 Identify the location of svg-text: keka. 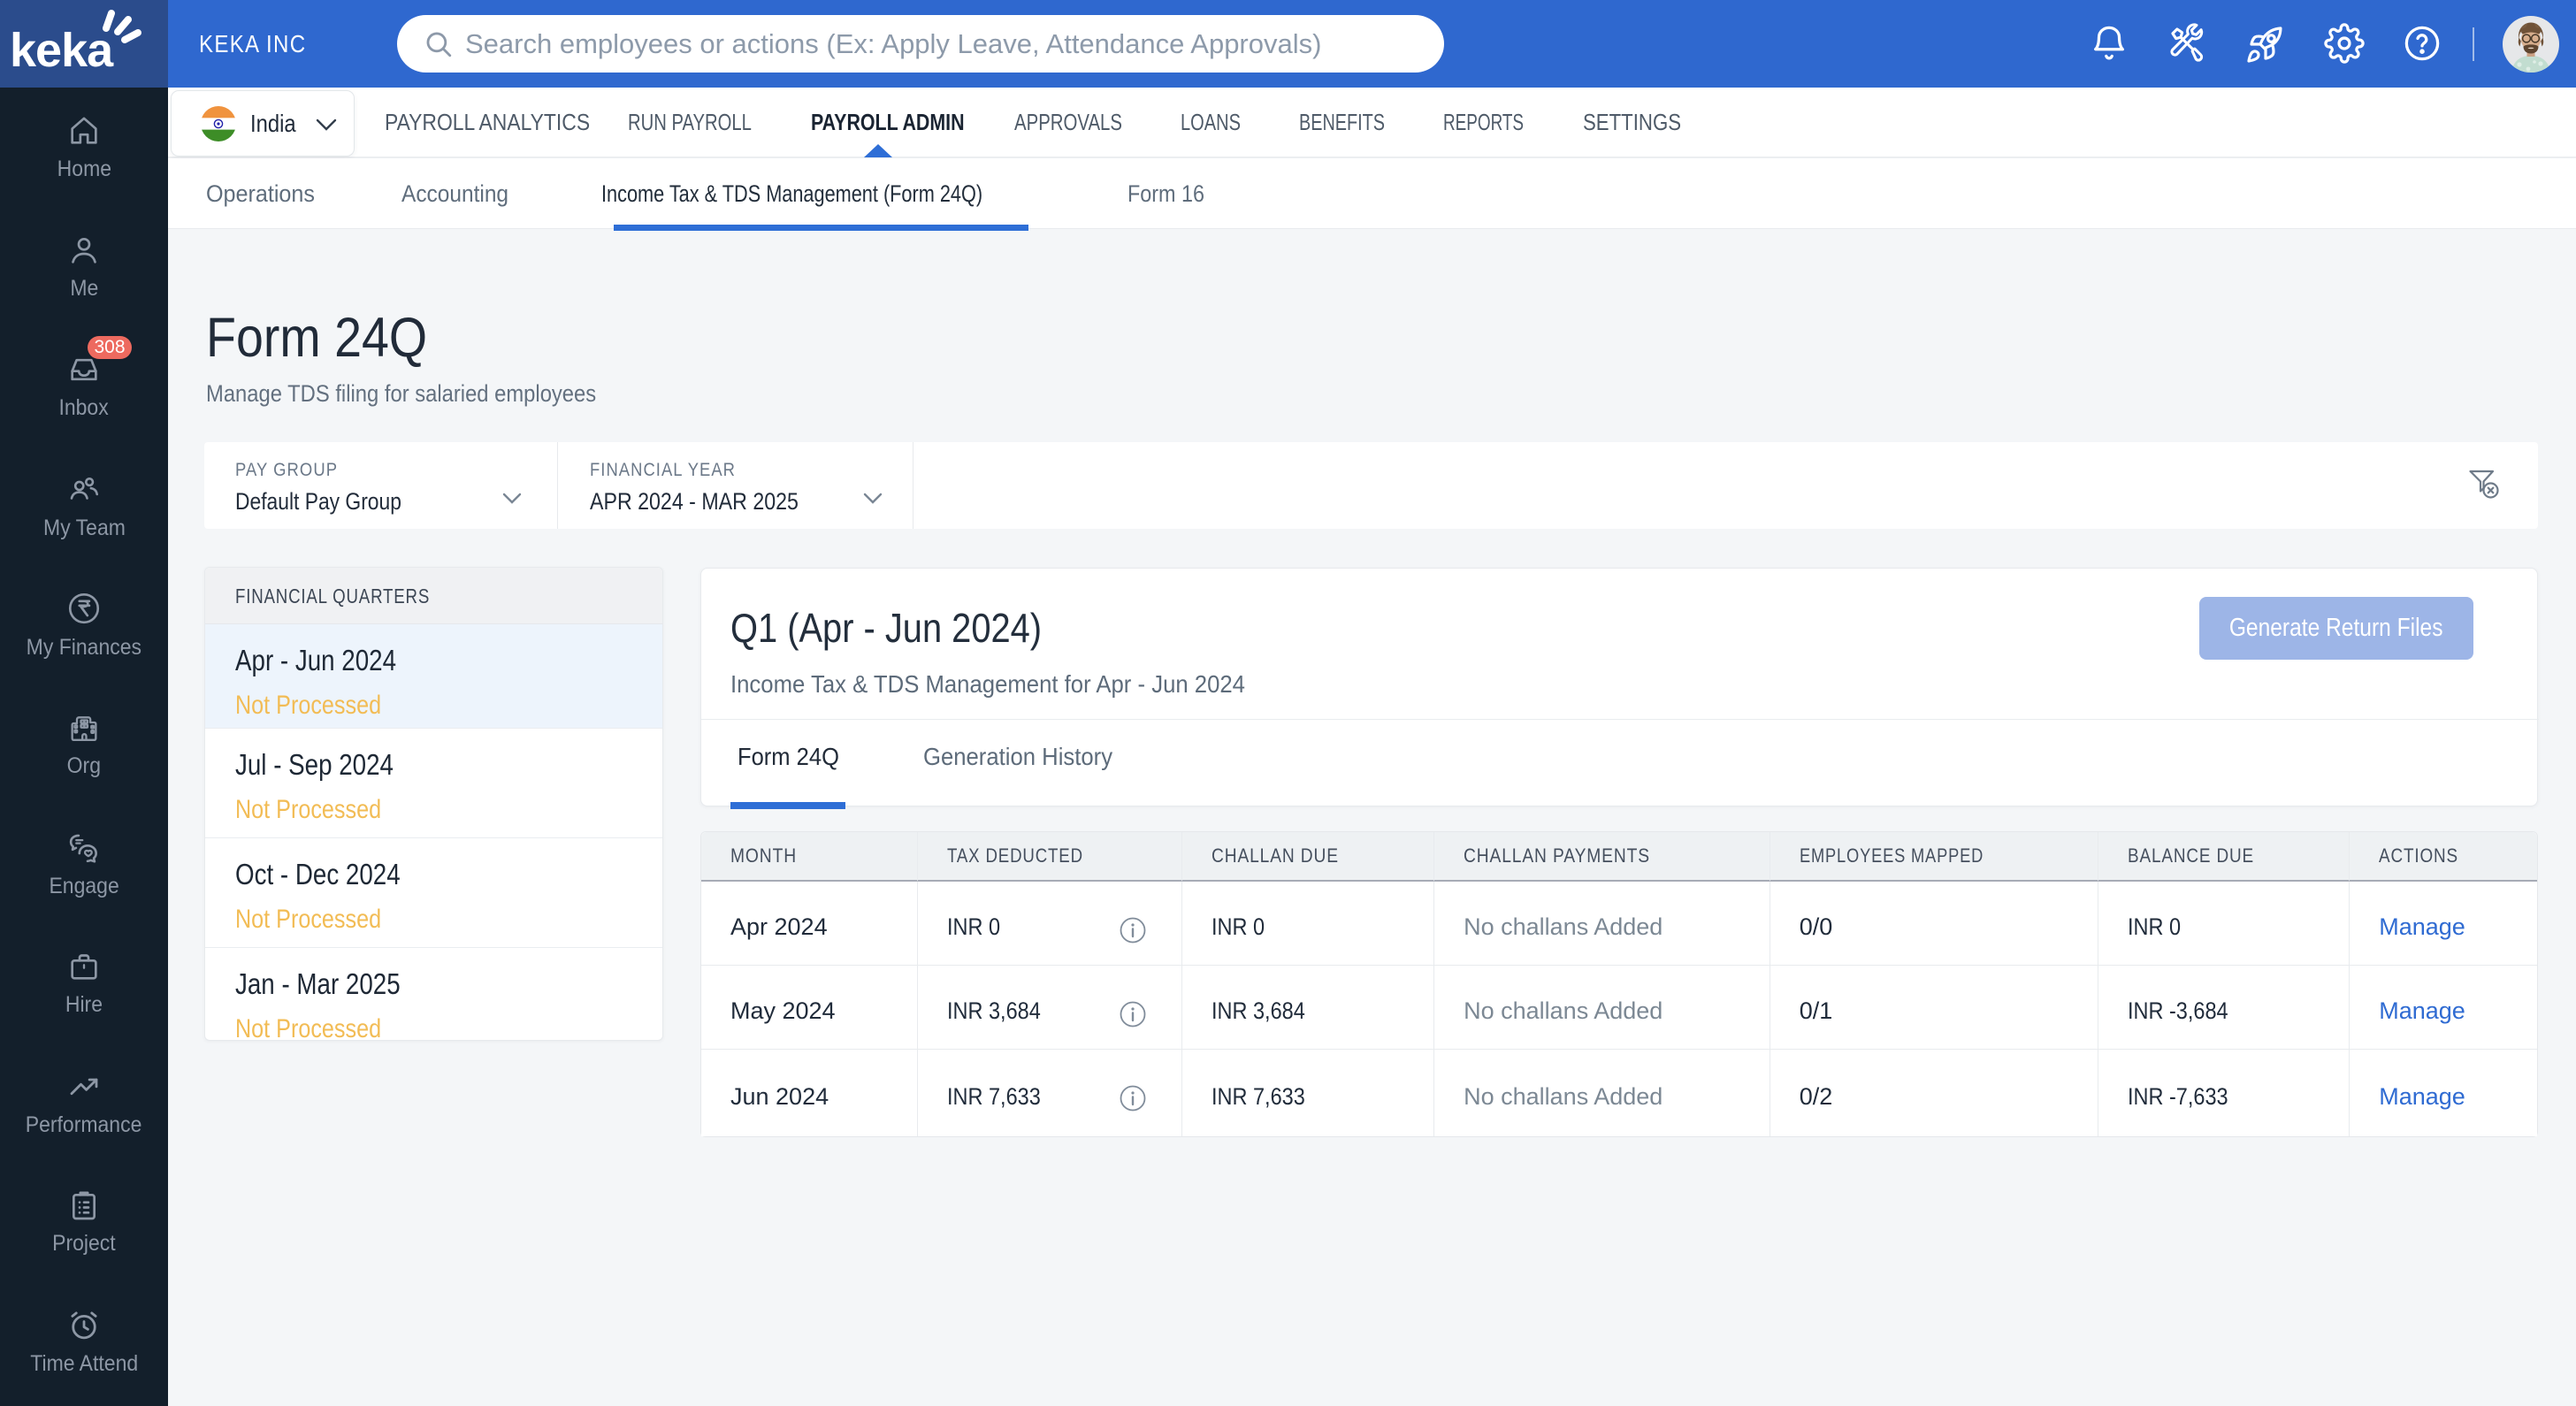
(62, 51).